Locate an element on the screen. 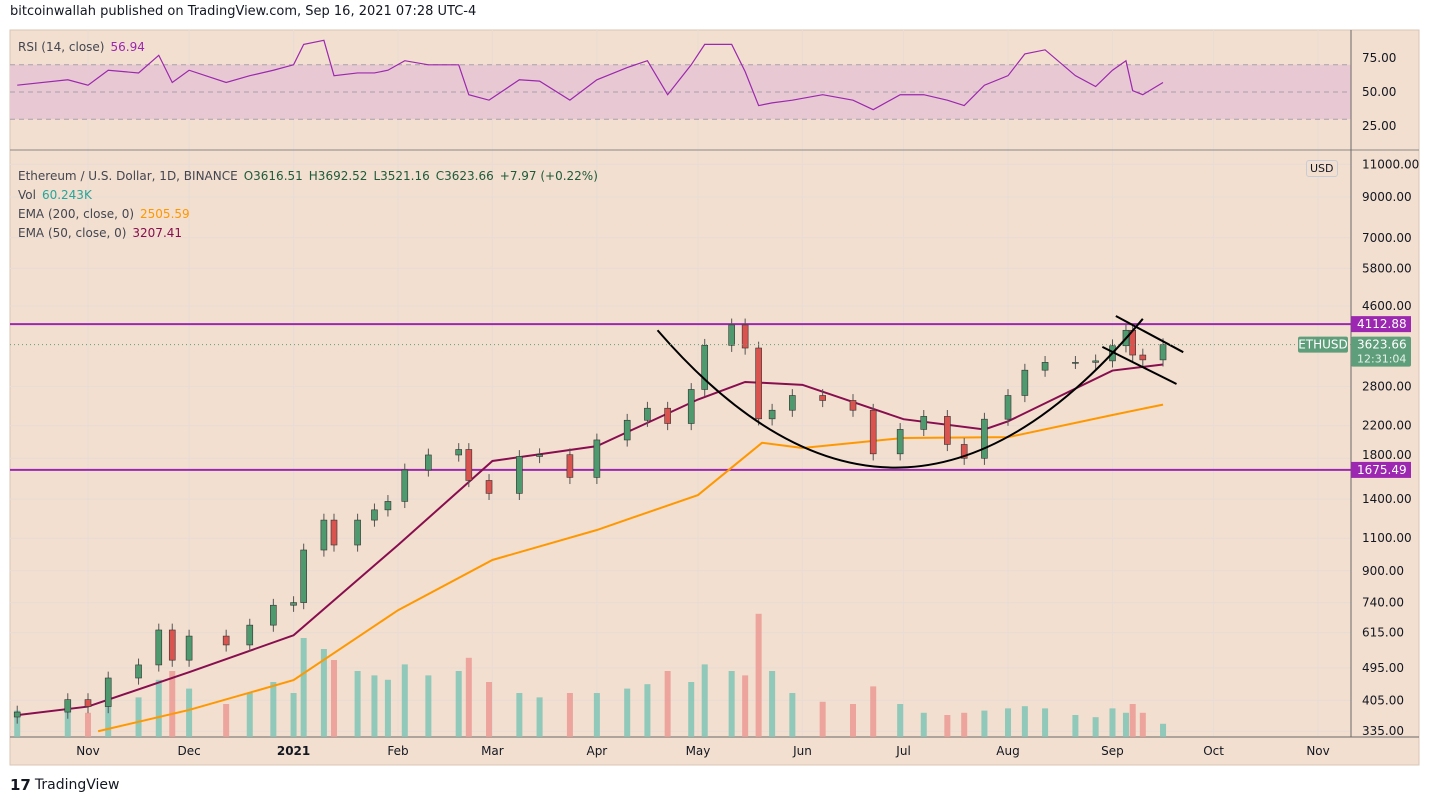 Image resolution: width=1429 pixels, height=803 pixels. symbol-label: ETHUSD is located at coordinates (1323, 345).